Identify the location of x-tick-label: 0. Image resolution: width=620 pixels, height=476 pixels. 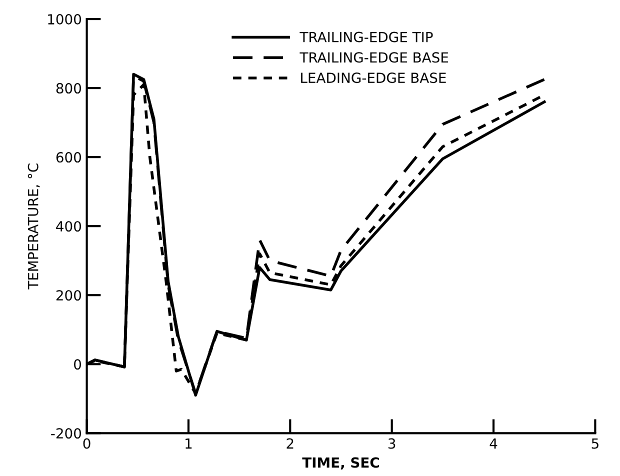
(86, 443).